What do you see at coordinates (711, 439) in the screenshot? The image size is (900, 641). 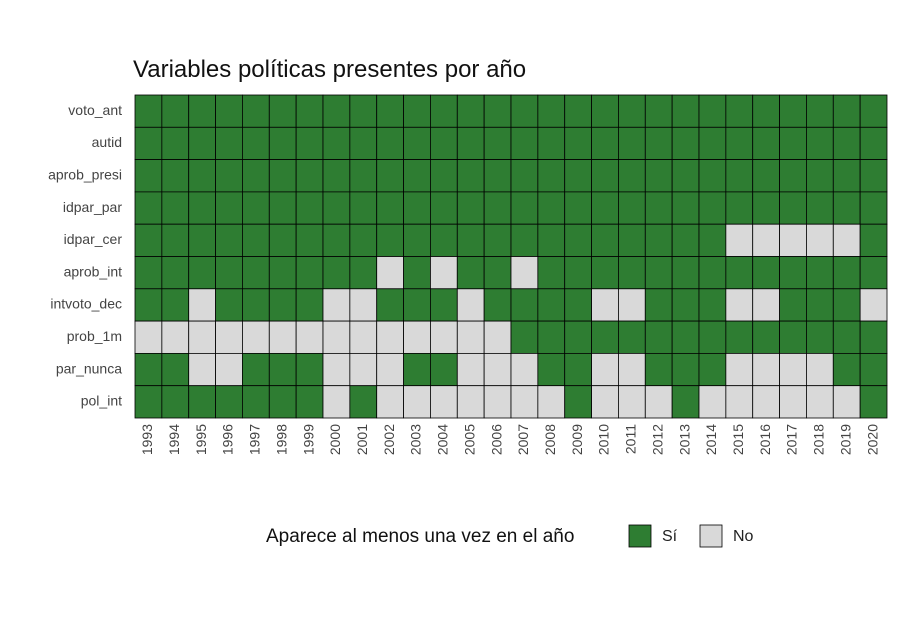 I see `x-tick-label: 2014` at bounding box center [711, 439].